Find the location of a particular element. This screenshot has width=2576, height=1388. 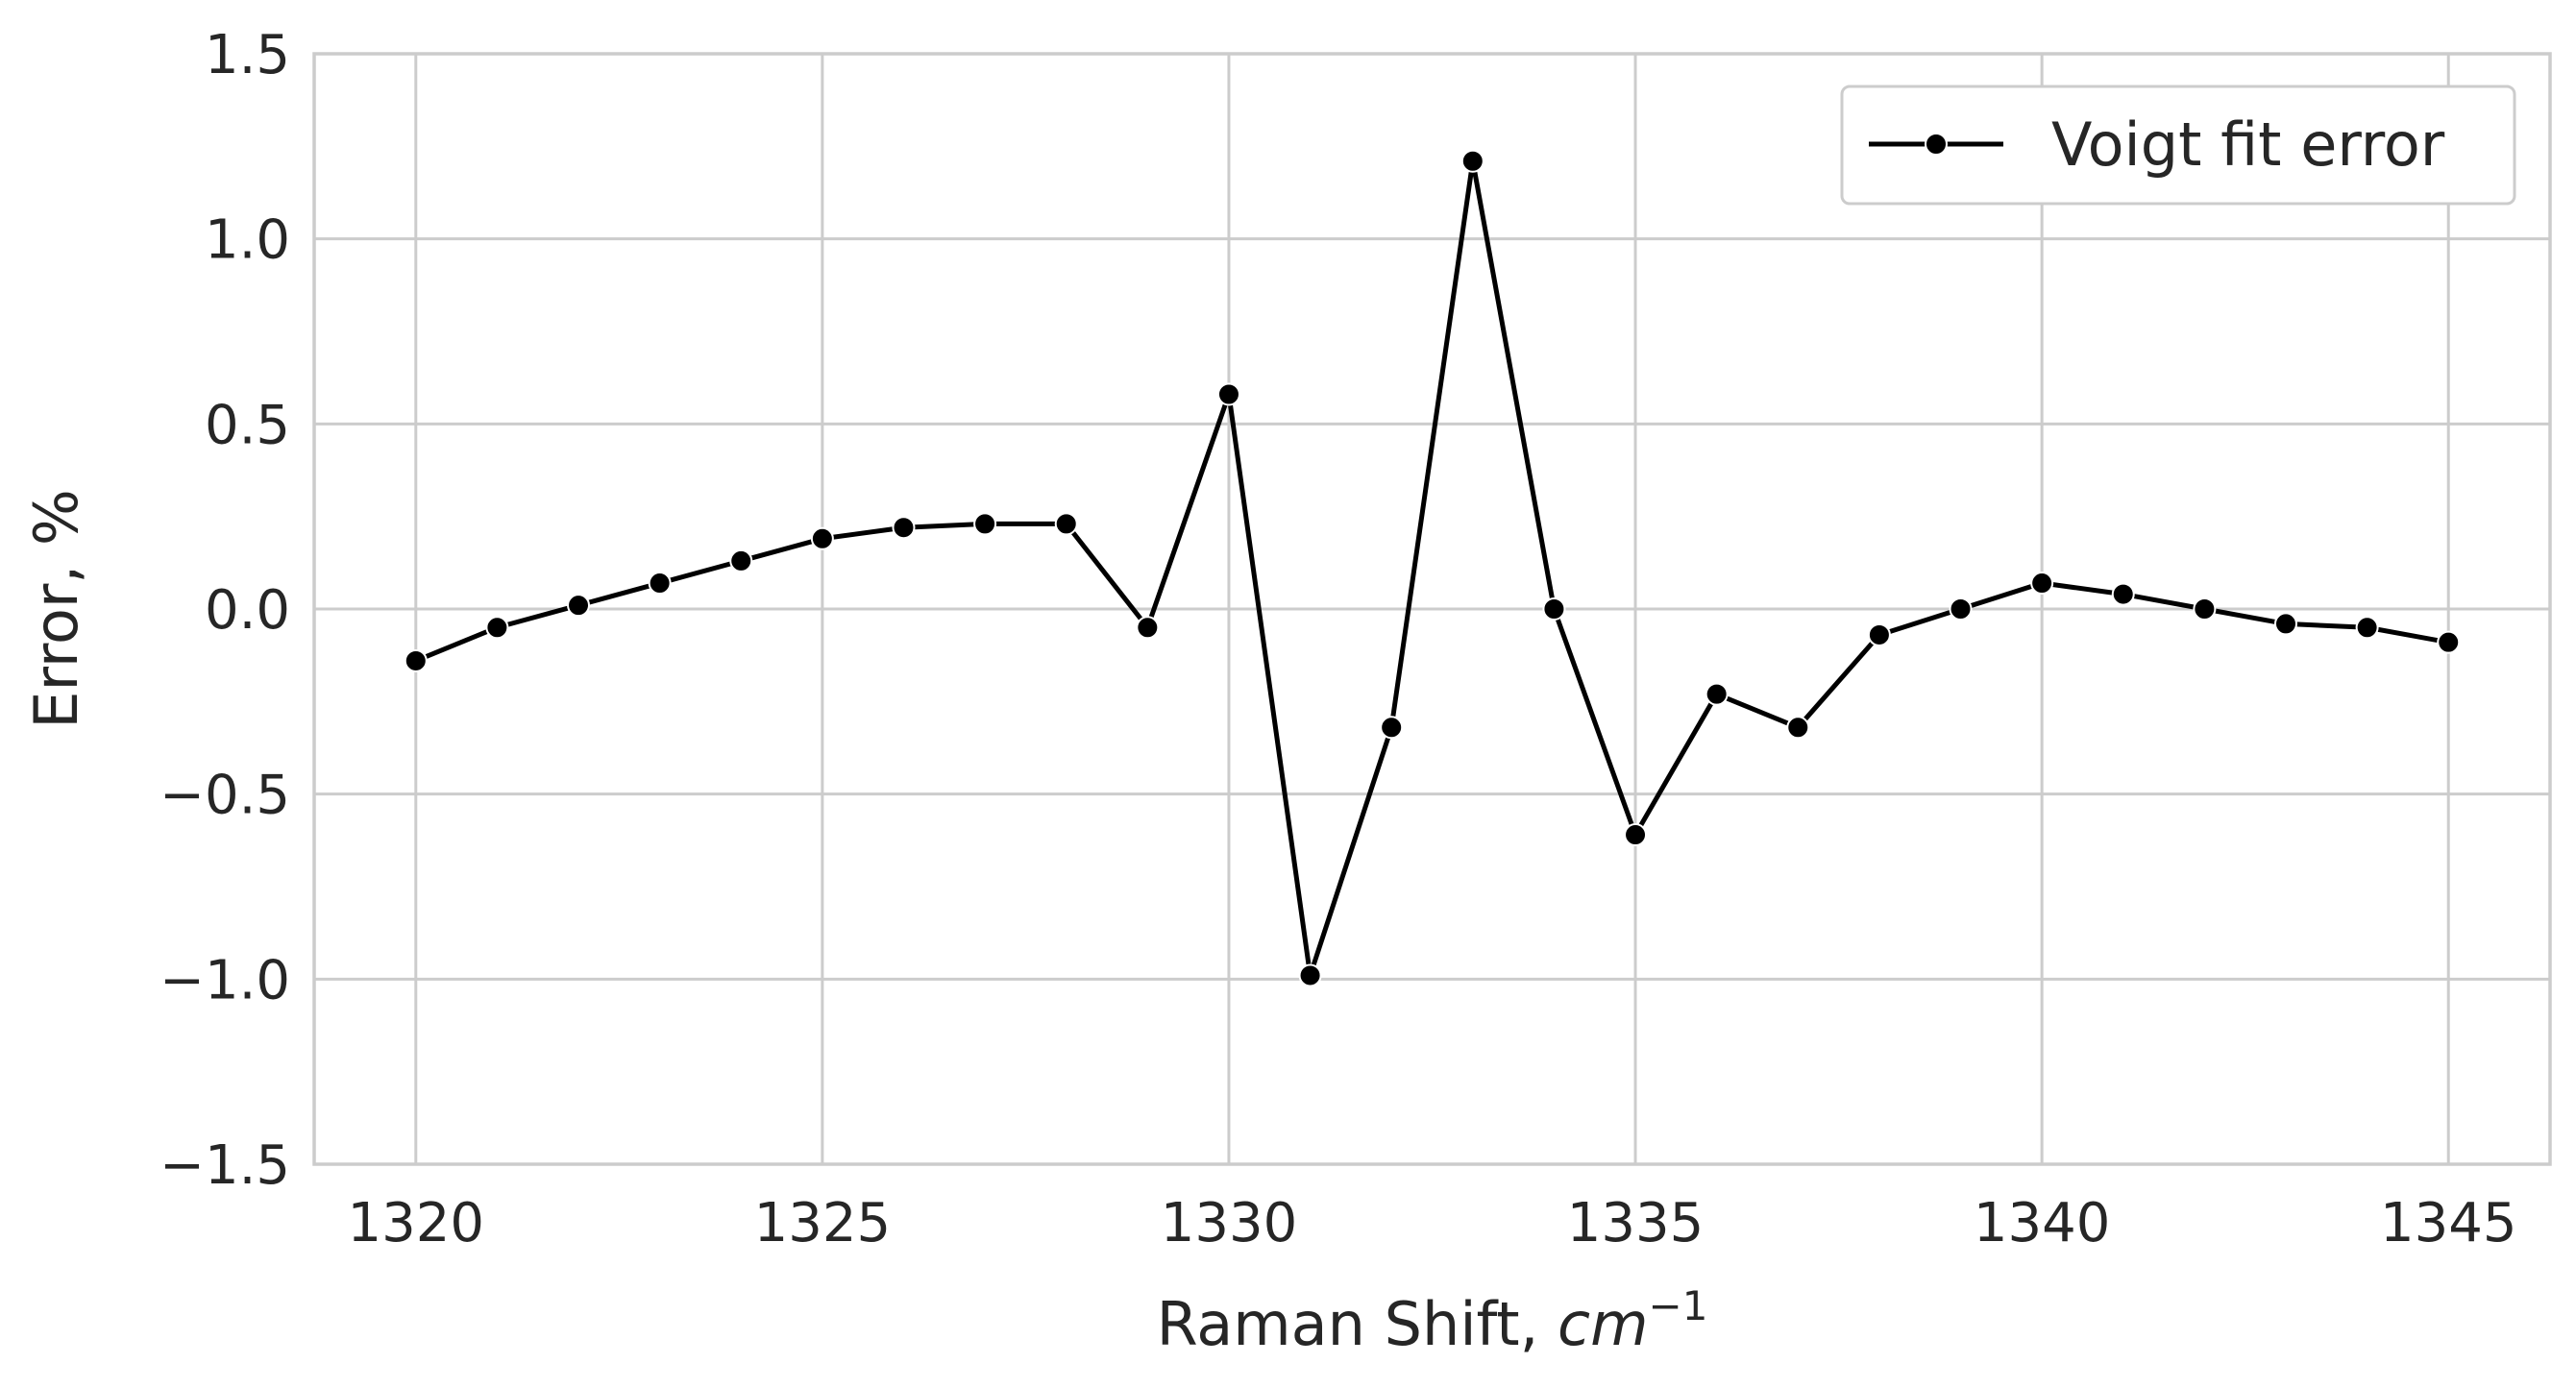

y-axis-label: Error, % is located at coordinates (56, 608).